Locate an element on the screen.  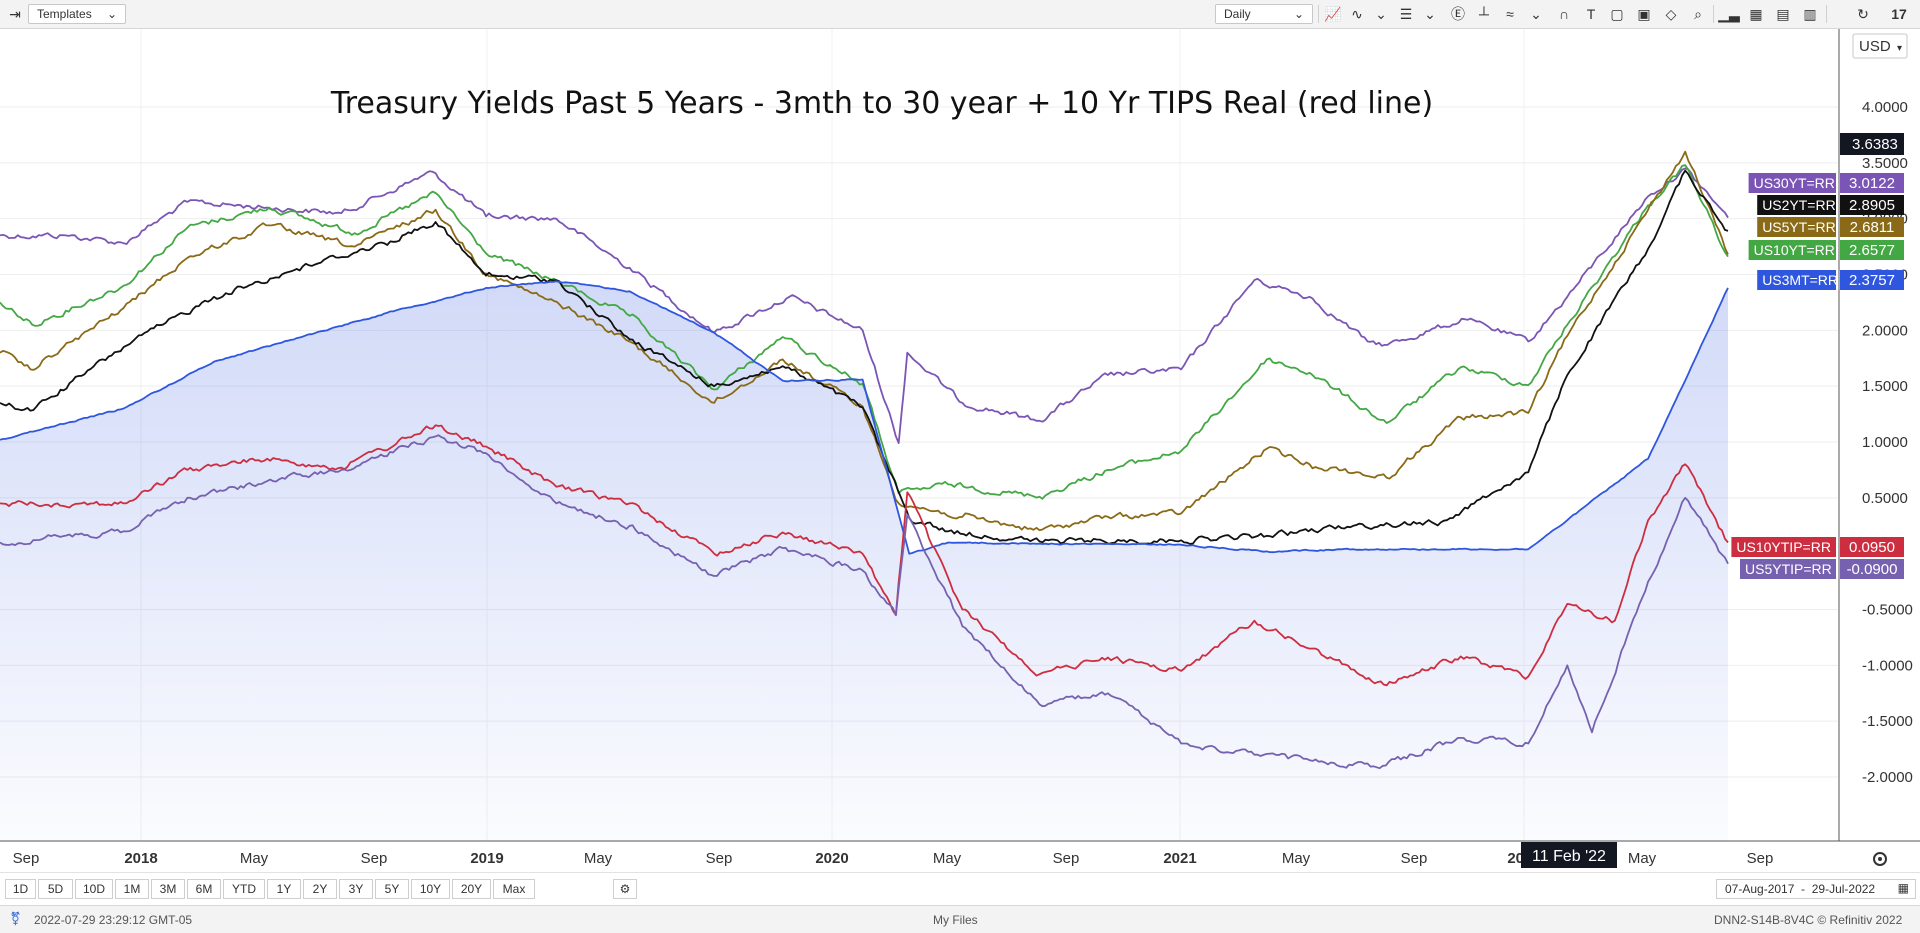
save-icon: ▤ is located at coordinates (1783, 13).